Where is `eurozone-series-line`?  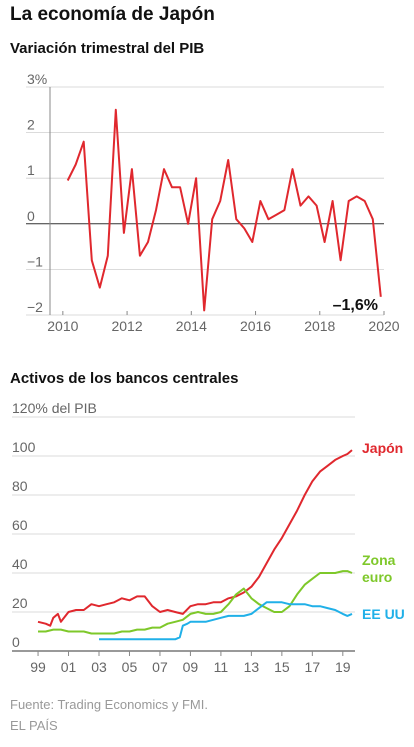 eurozone-series-line is located at coordinates (195, 602).